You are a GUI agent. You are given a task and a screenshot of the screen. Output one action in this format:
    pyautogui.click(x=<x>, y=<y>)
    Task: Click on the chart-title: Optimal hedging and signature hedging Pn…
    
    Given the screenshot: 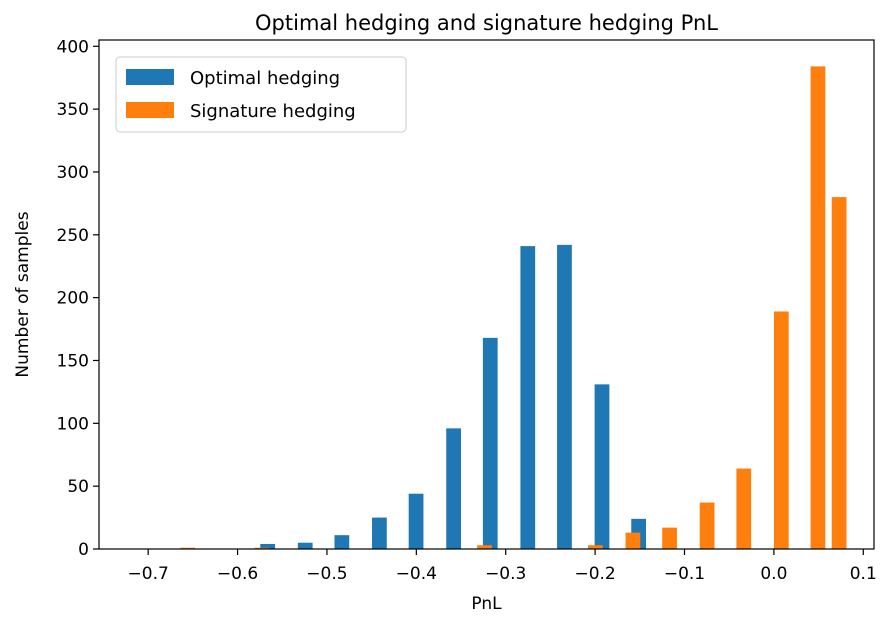 What is the action you would take?
    pyautogui.click(x=486, y=23)
    